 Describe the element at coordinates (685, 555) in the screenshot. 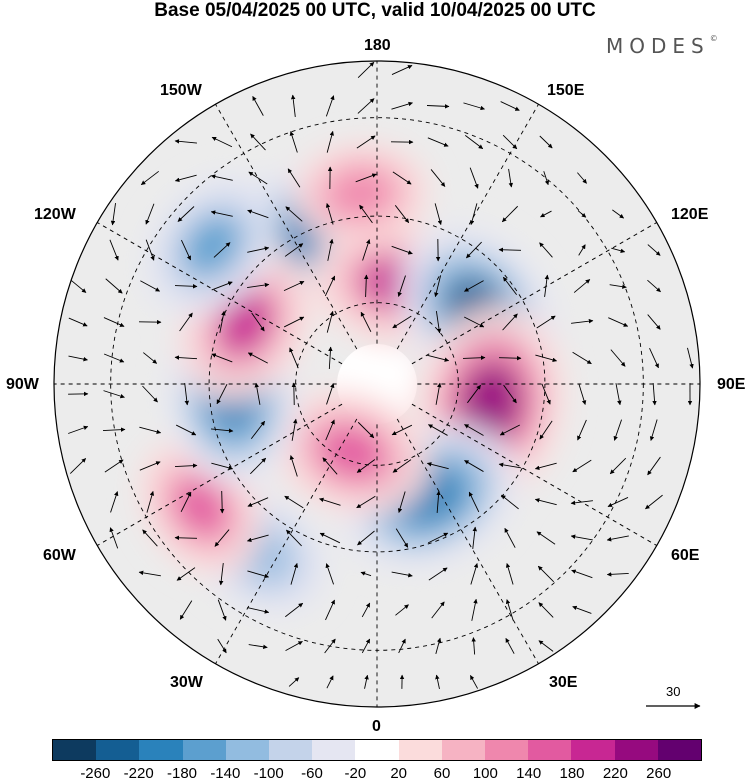

I see `lon-label-60e: 60E` at that location.